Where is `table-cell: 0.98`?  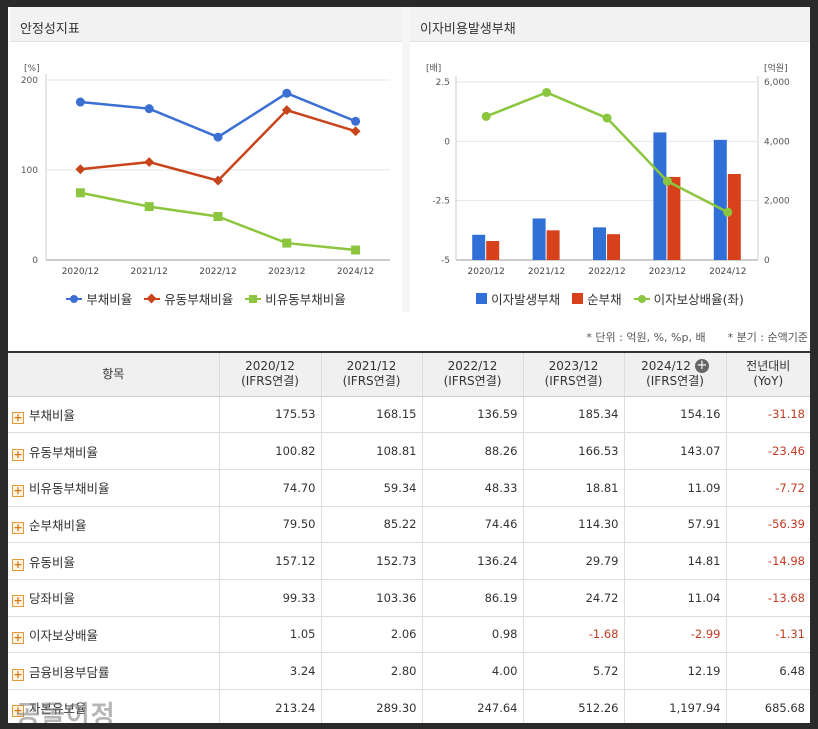
table-cell: 0.98 is located at coordinates (472, 635).